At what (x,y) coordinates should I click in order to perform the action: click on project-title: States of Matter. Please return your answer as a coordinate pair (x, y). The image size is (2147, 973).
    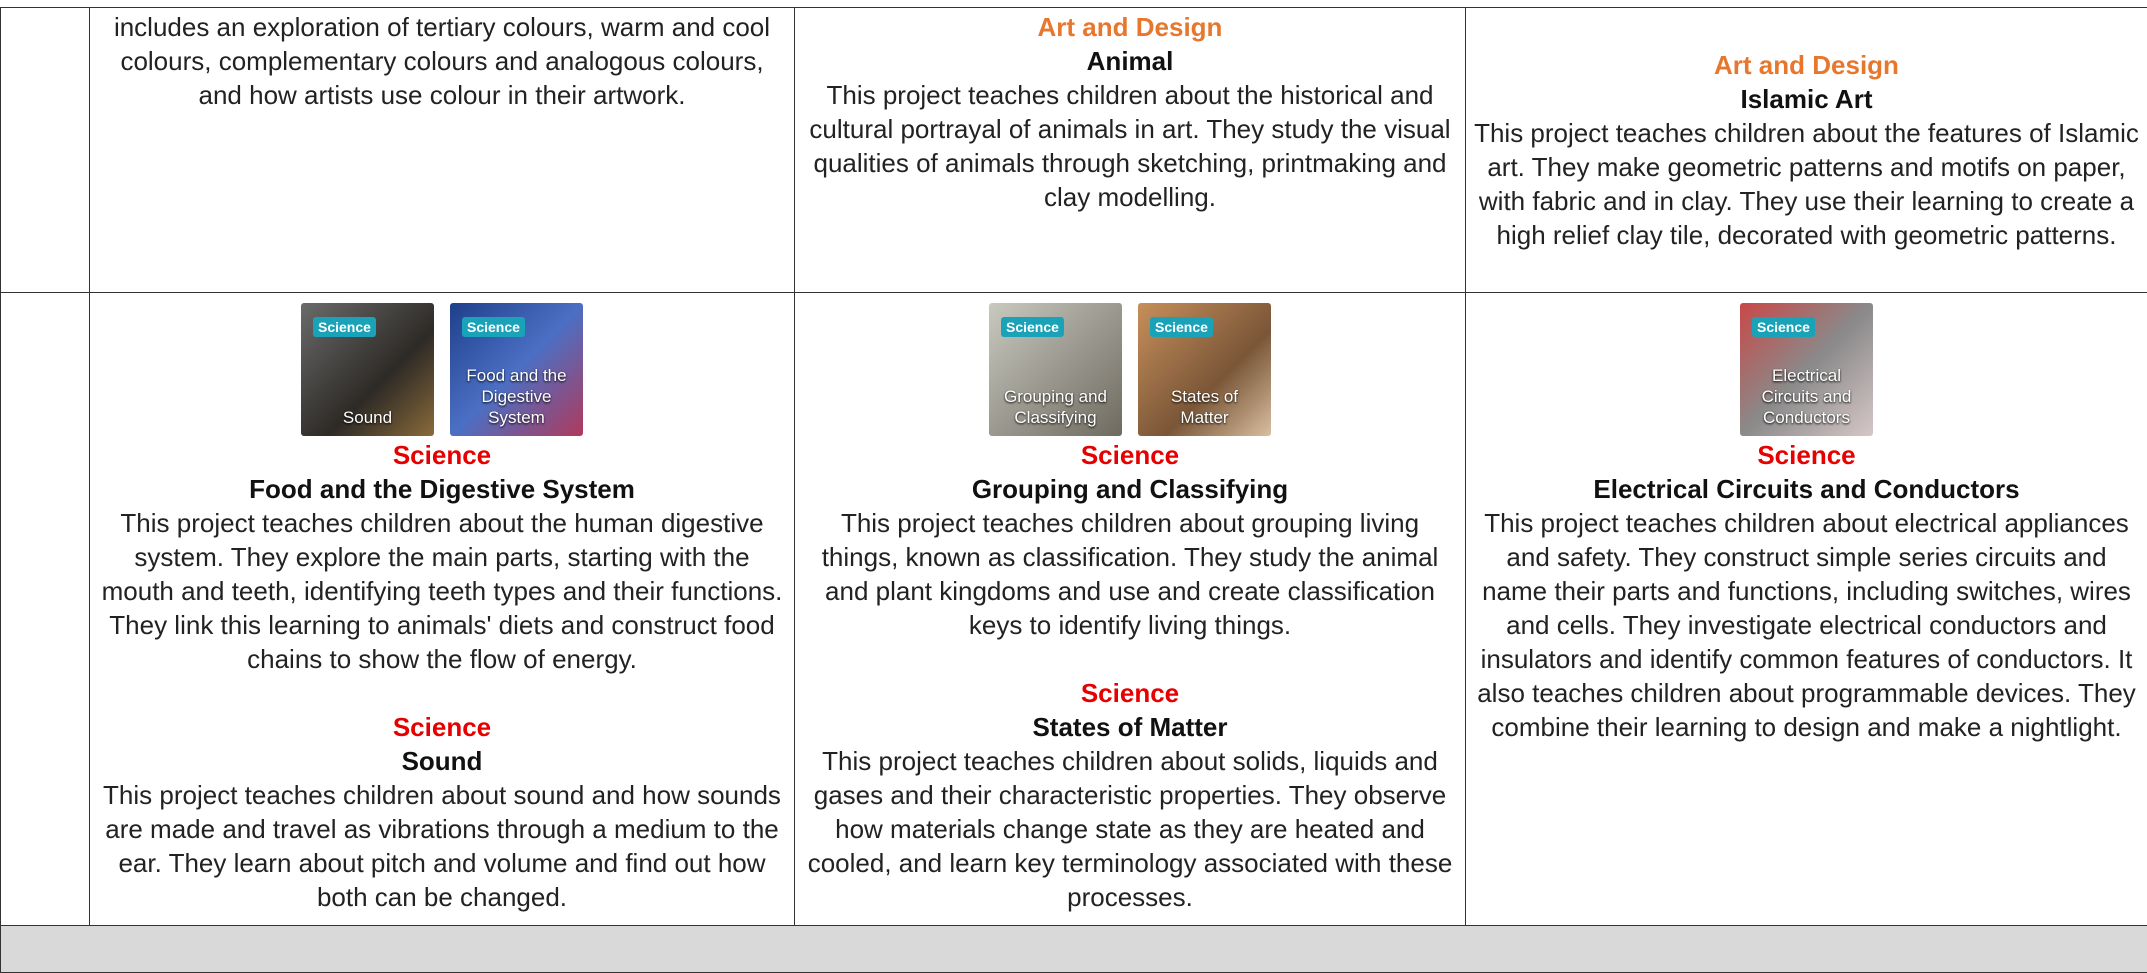
    Looking at the image, I should click on (1130, 727).